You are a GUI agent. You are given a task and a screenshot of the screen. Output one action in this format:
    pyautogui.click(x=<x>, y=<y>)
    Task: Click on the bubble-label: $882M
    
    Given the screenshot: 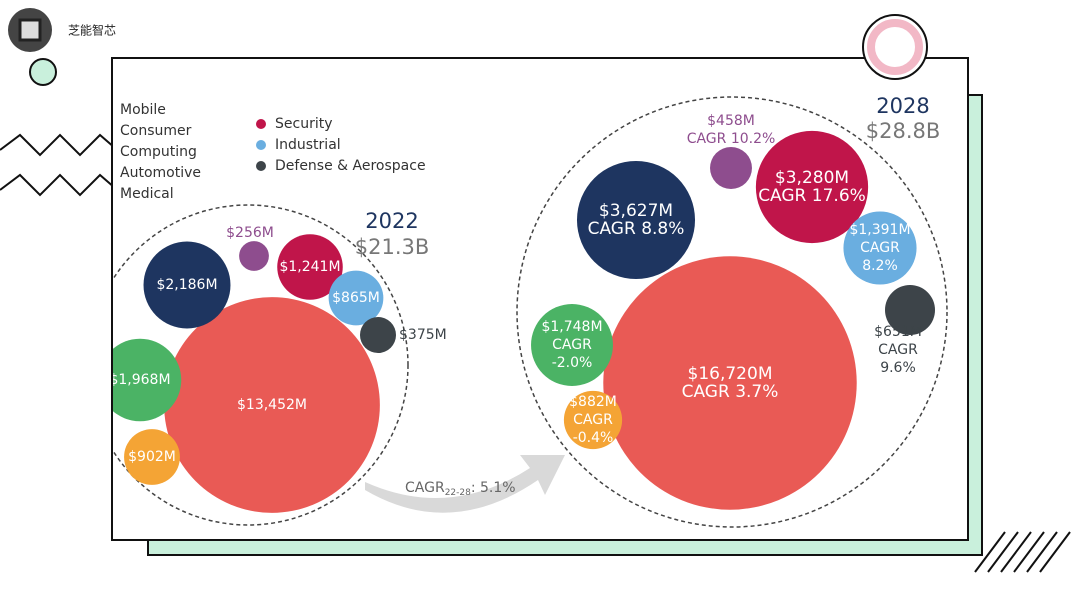 What is the action you would take?
    pyautogui.click(x=593, y=402)
    